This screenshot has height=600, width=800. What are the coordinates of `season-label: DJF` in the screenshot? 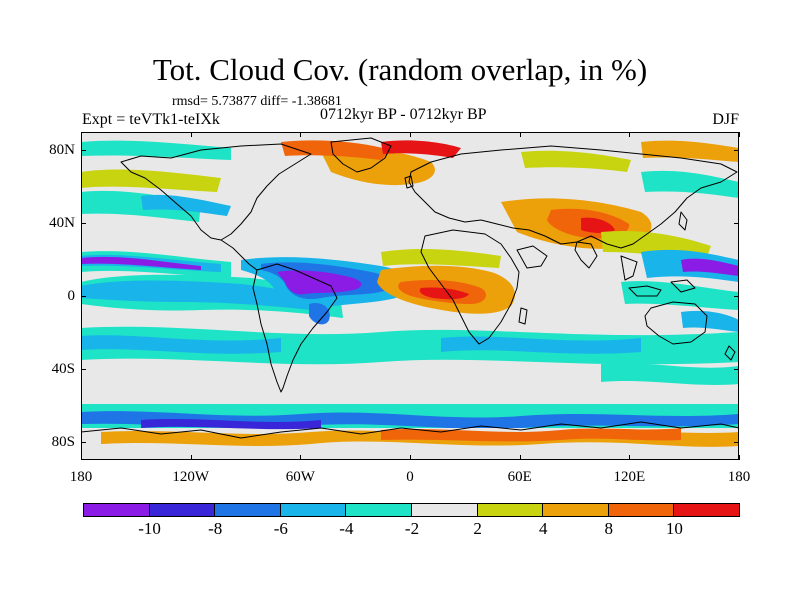 It's located at (725, 119).